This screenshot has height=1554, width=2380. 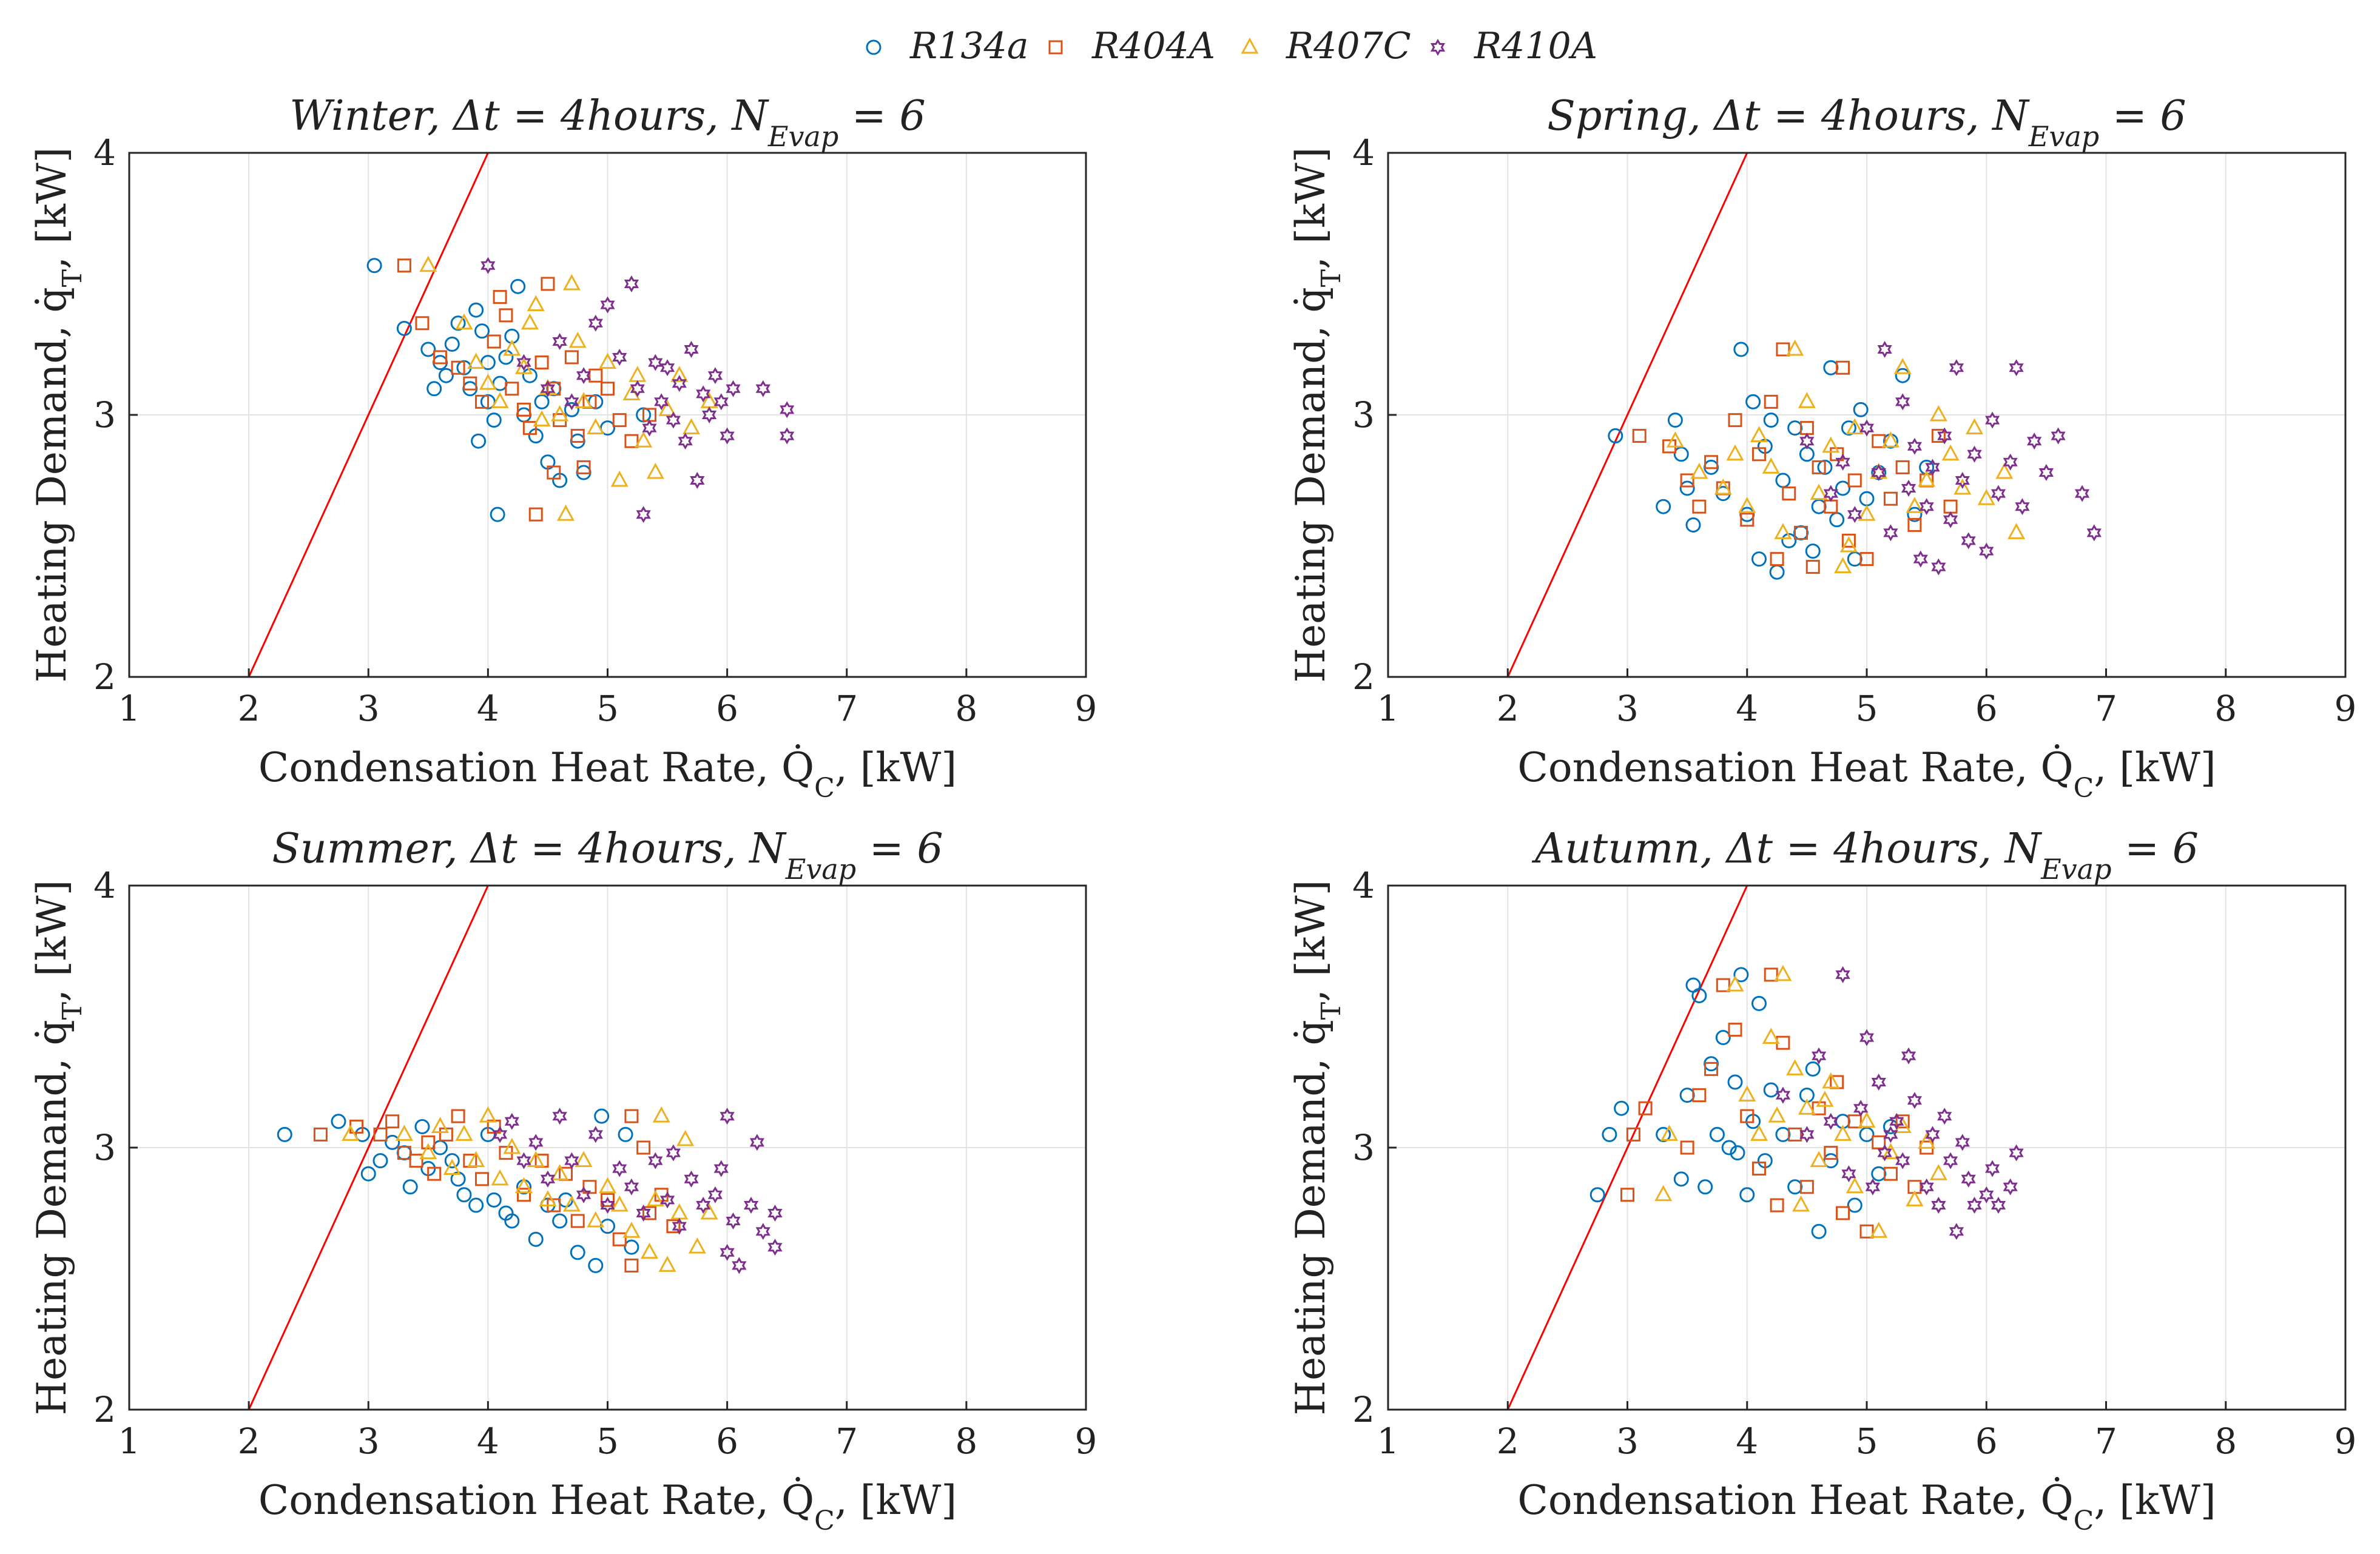 What do you see at coordinates (1867, 1441) in the screenshot?
I see `x-tick-label: 5` at bounding box center [1867, 1441].